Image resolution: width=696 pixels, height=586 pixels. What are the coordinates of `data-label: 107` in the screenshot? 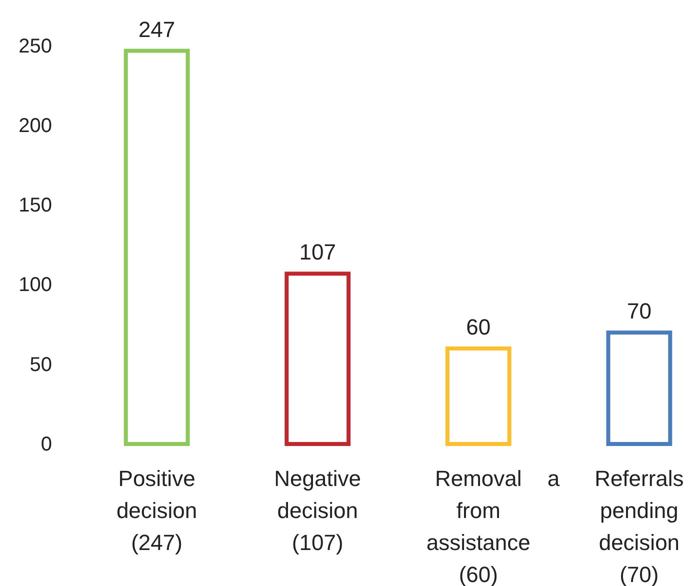 It's located at (317, 252).